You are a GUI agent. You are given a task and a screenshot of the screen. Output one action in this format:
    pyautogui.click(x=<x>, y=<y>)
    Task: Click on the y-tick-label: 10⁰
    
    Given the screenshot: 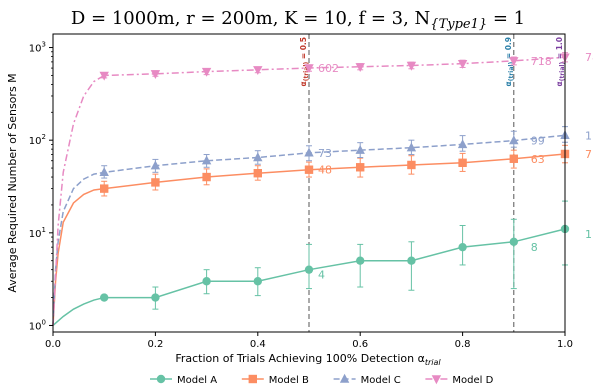 What is the action you would take?
    pyautogui.click(x=37, y=325)
    